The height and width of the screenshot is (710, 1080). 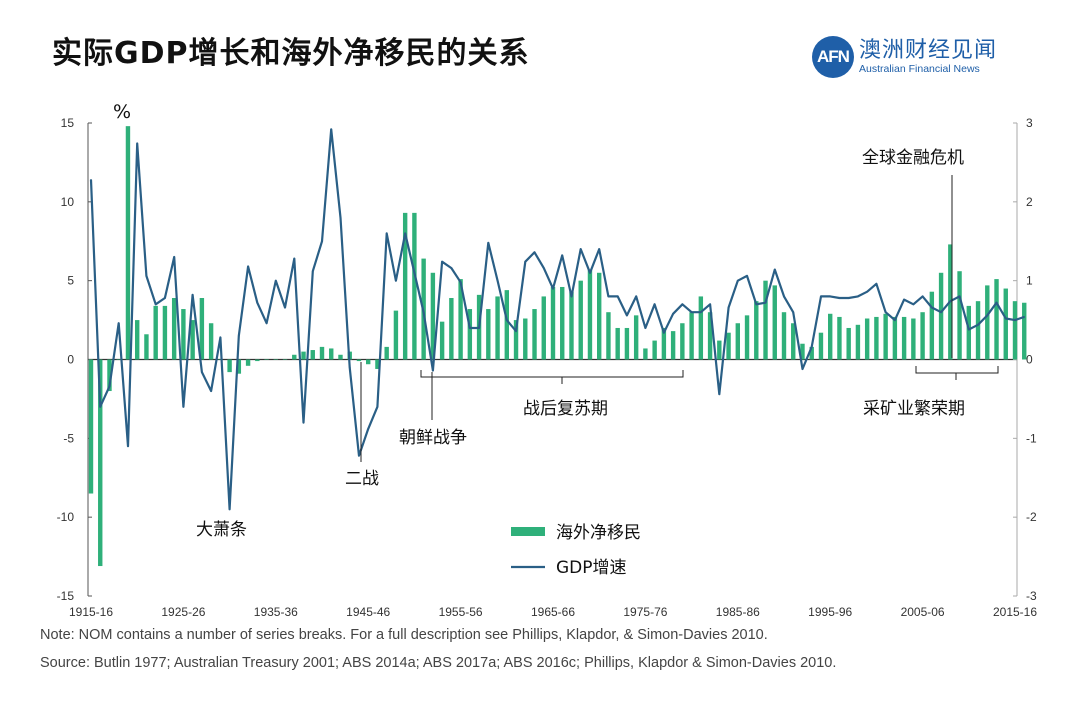 I want to click on right-tick-label: -1, so click(x=1031, y=438).